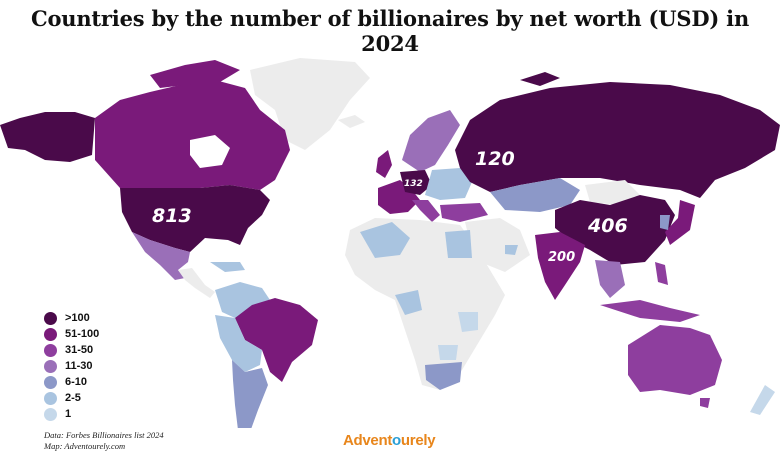 This screenshot has height=468, width=780. Describe the element at coordinates (448, 352) in the screenshot. I see `zimbabwe` at that location.